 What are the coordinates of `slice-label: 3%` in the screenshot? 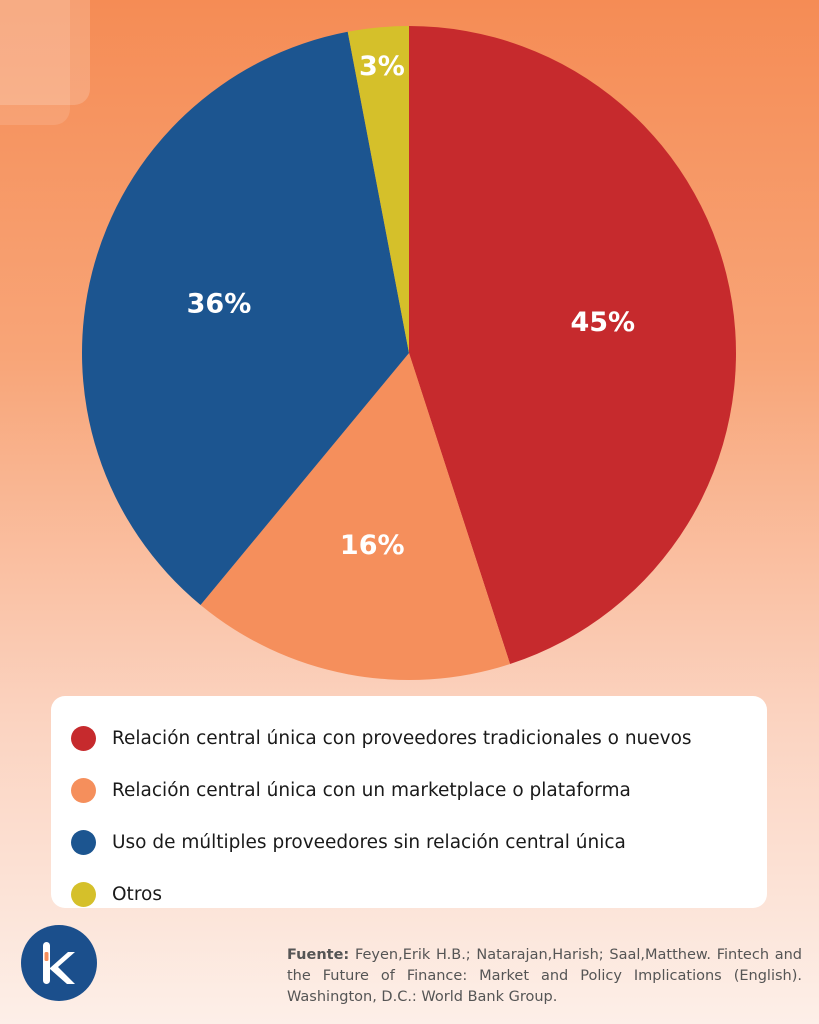 It's located at (382, 66).